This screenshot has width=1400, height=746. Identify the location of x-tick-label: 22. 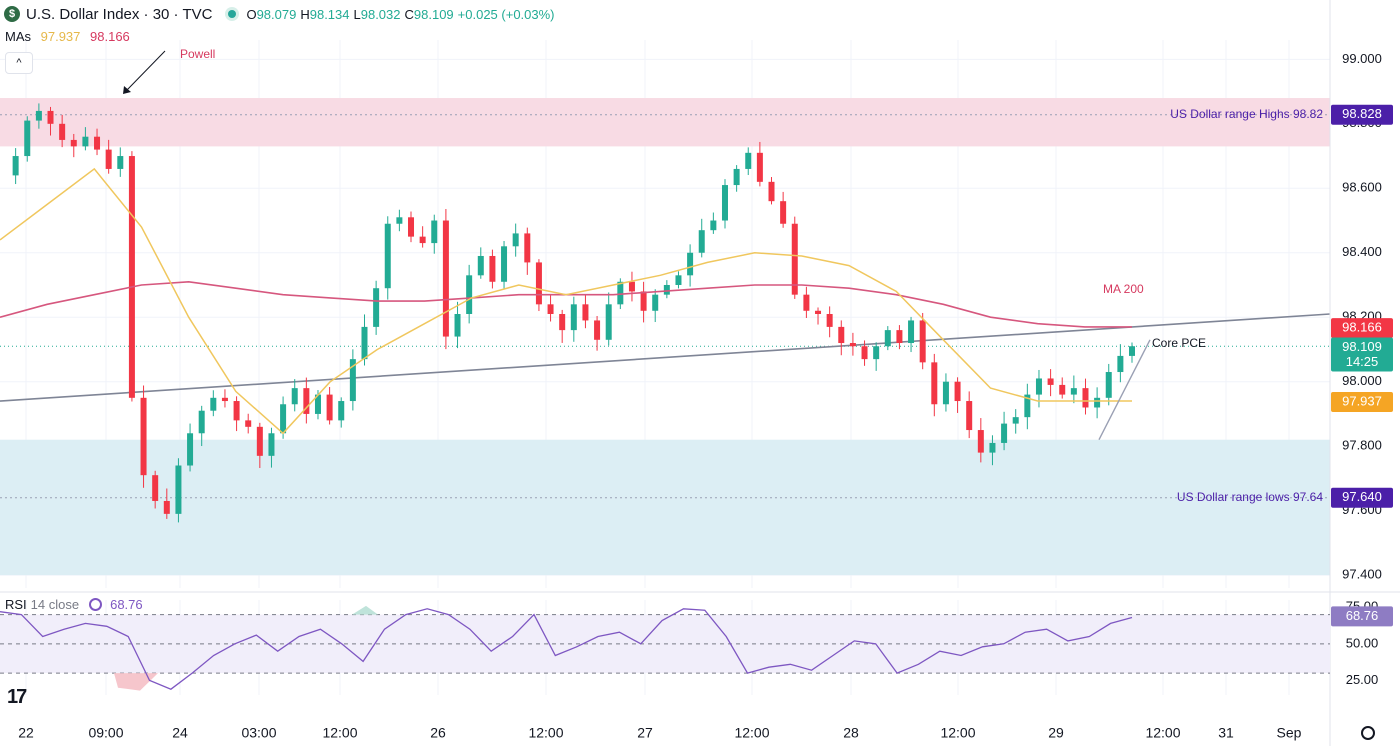
(26, 733).